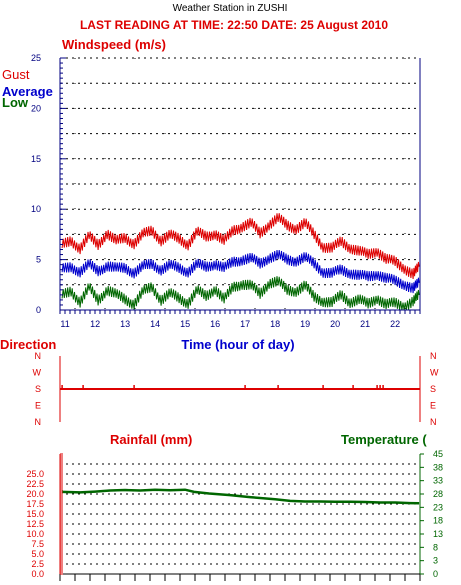 Image resolution: width=461 pixels, height=585 pixels. Describe the element at coordinates (433, 389) in the screenshot. I see `direction-label-right: S` at that location.